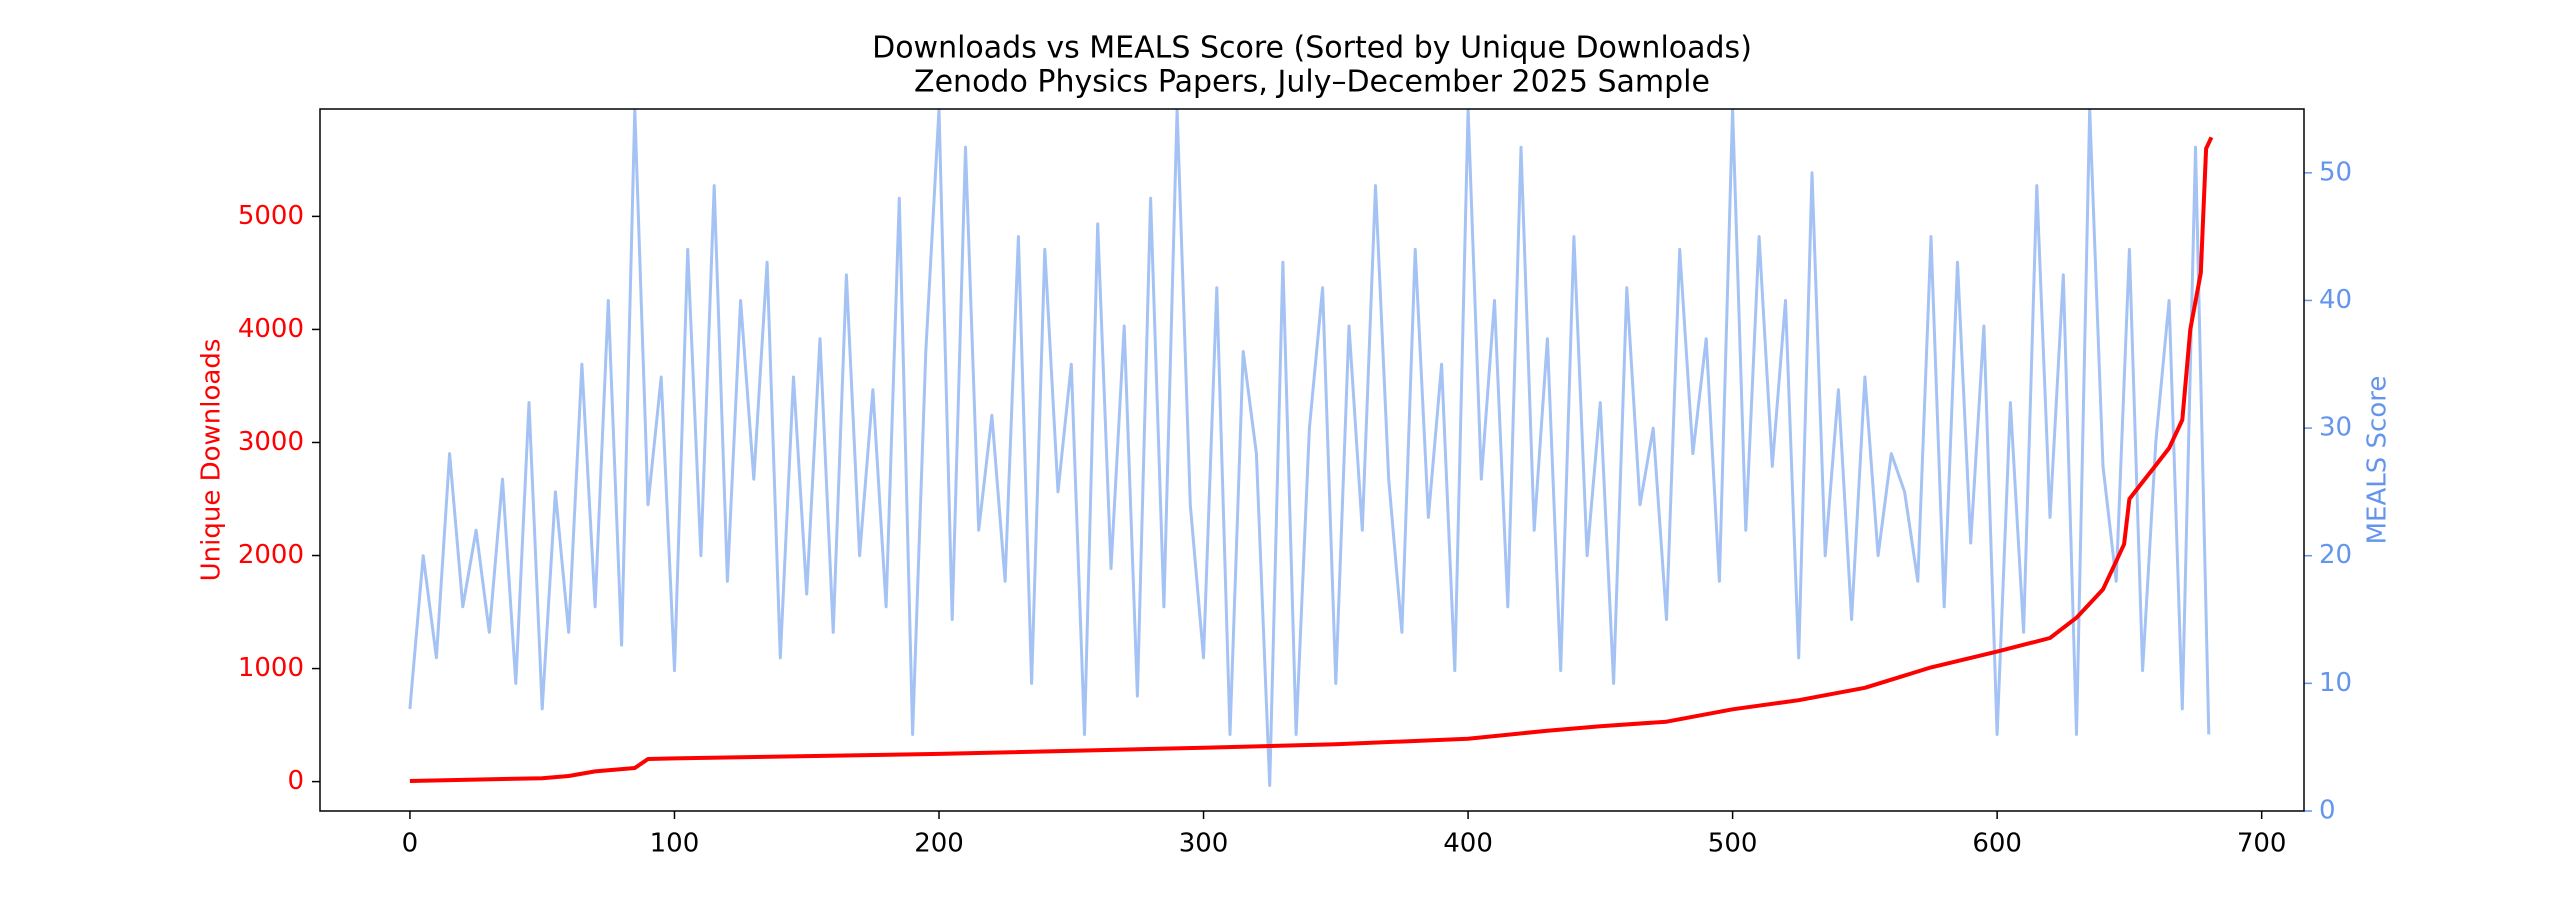 Image resolution: width=2560 pixels, height=914 pixels. I want to click on y-tick-label: 2000, so click(271, 555).